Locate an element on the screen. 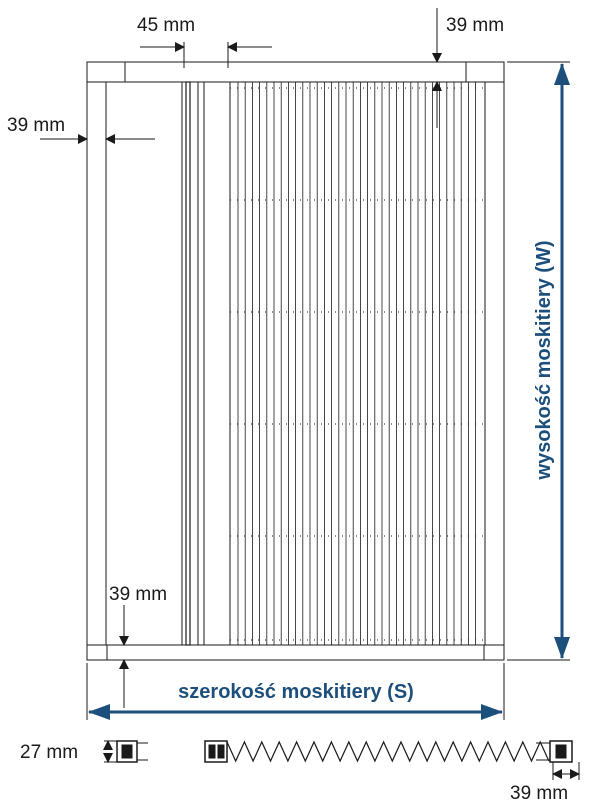 This screenshot has height=805, width=595. right-side-profile is located at coordinates (494, 363).